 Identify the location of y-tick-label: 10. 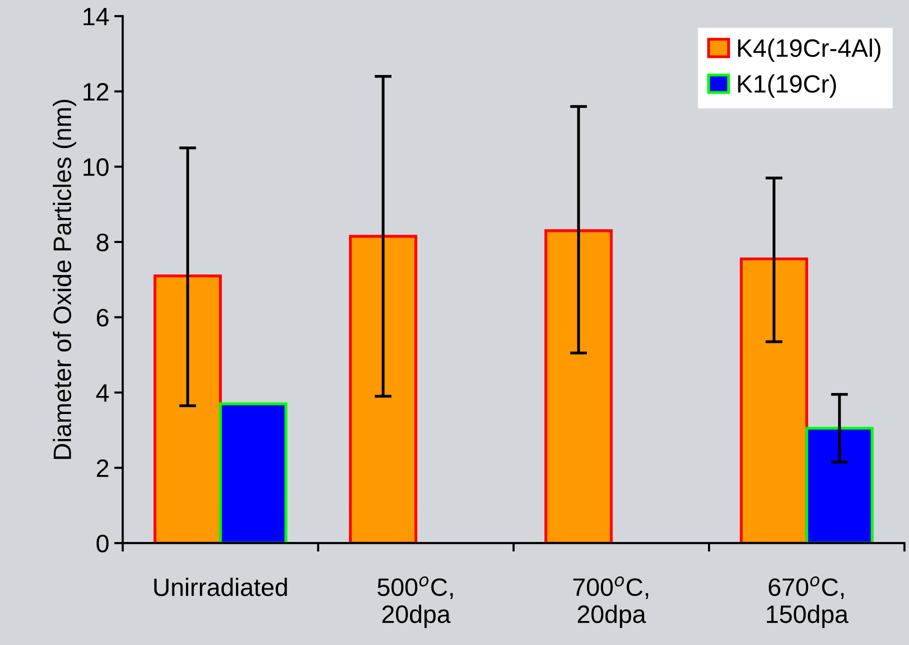
(96, 167).